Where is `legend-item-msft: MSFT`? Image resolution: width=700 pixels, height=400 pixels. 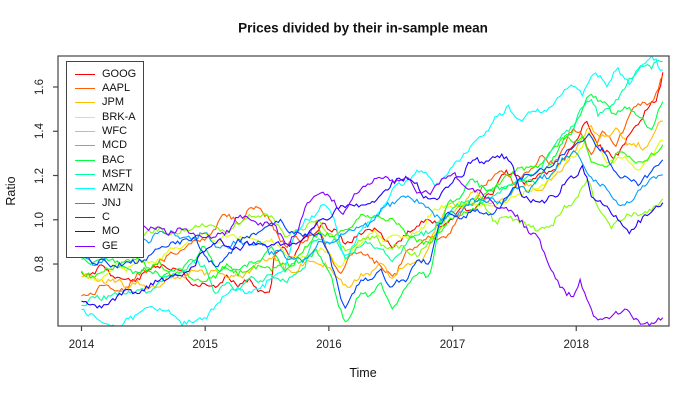
legend-item-msft: MSFT is located at coordinates (109, 174).